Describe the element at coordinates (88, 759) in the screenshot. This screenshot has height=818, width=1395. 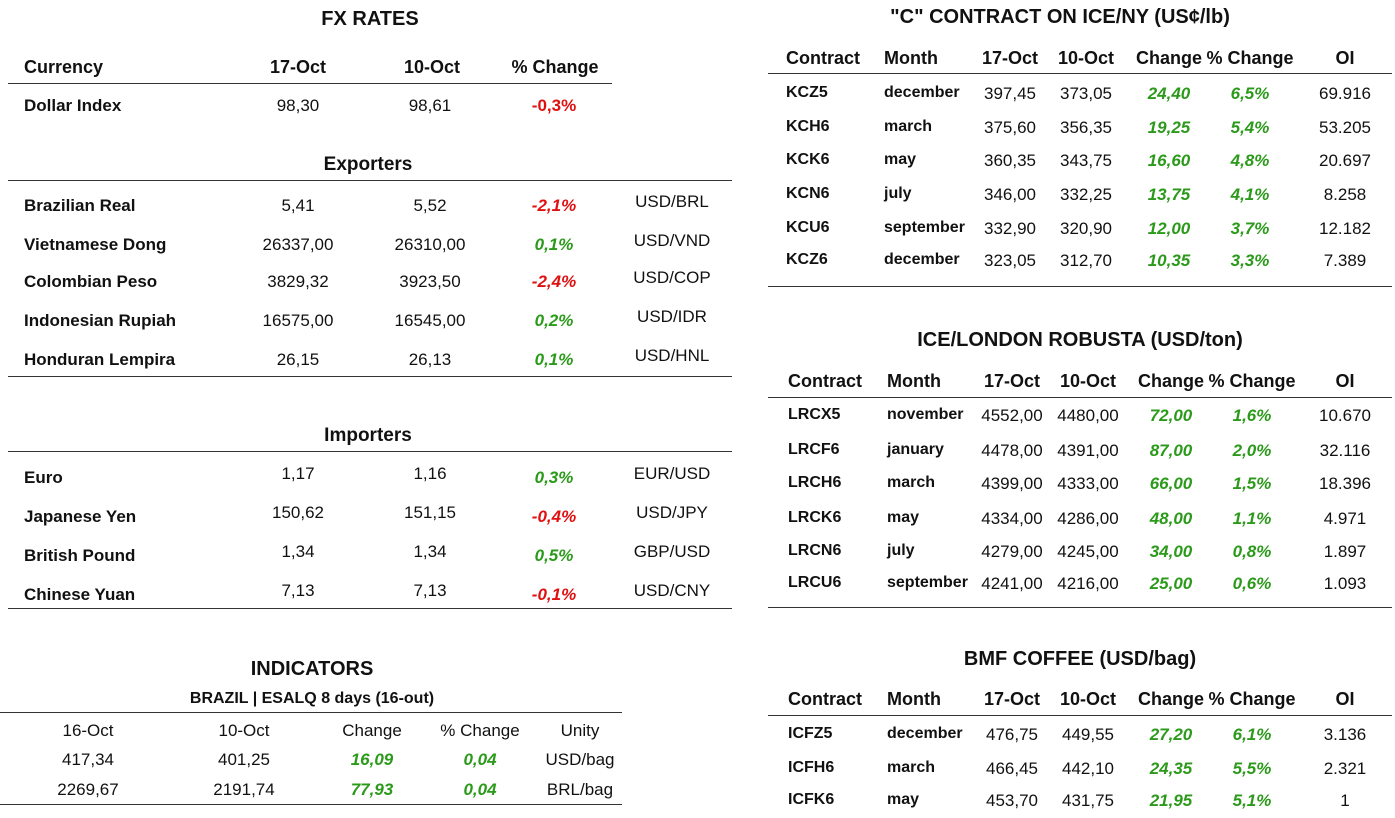
I see `indicators-row-v1: 417,34` at that location.